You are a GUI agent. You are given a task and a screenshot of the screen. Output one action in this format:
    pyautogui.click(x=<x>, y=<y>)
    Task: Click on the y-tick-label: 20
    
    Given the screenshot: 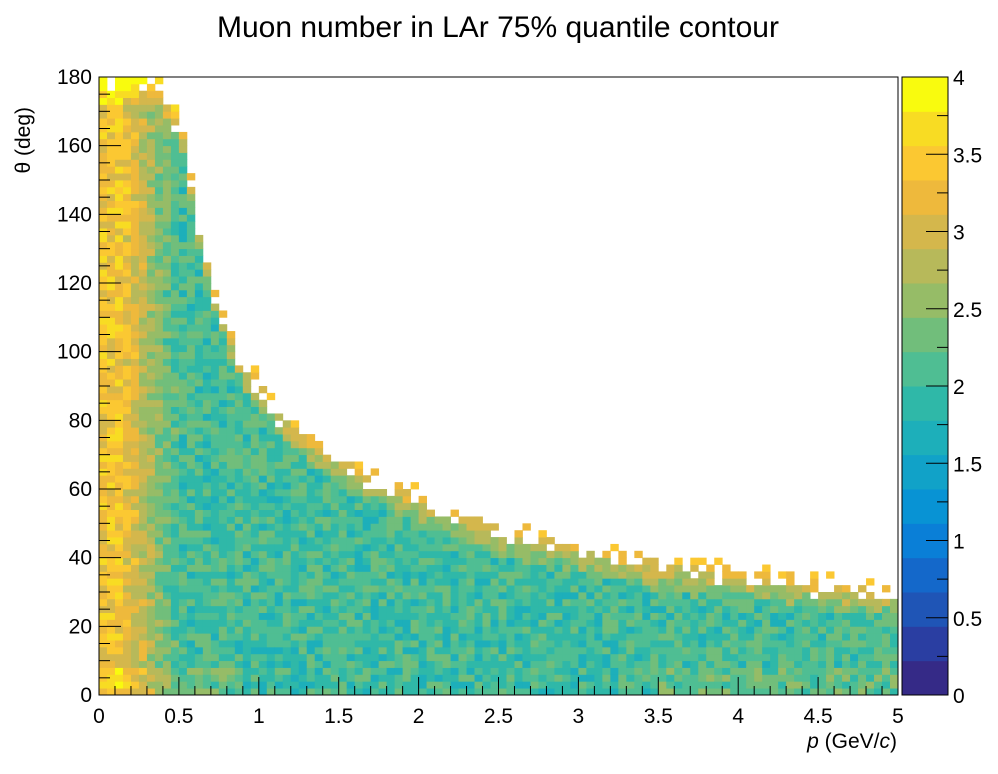 What is the action you would take?
    pyautogui.click(x=80, y=626)
    